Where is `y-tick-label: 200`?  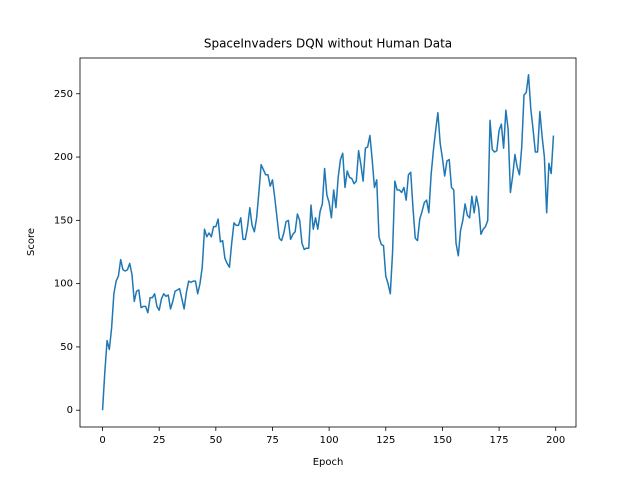 y-tick-label: 200 is located at coordinates (63, 157).